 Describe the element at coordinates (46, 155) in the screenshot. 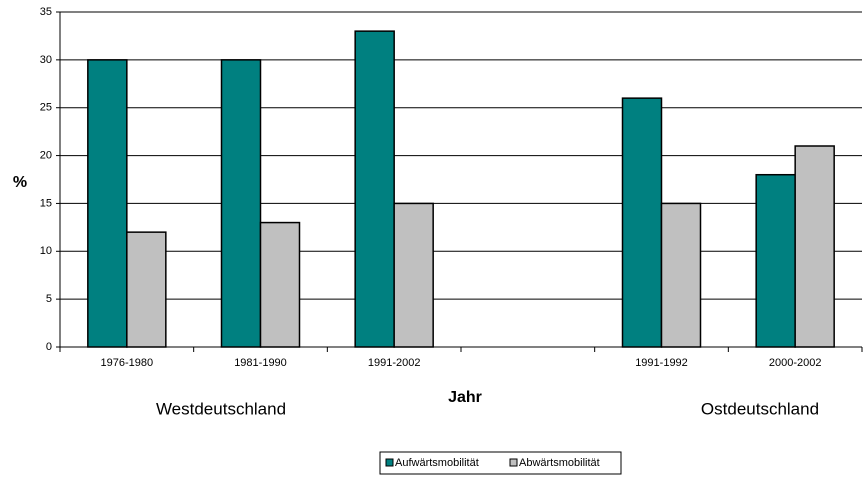

I see `y-tick-label: 20` at that location.